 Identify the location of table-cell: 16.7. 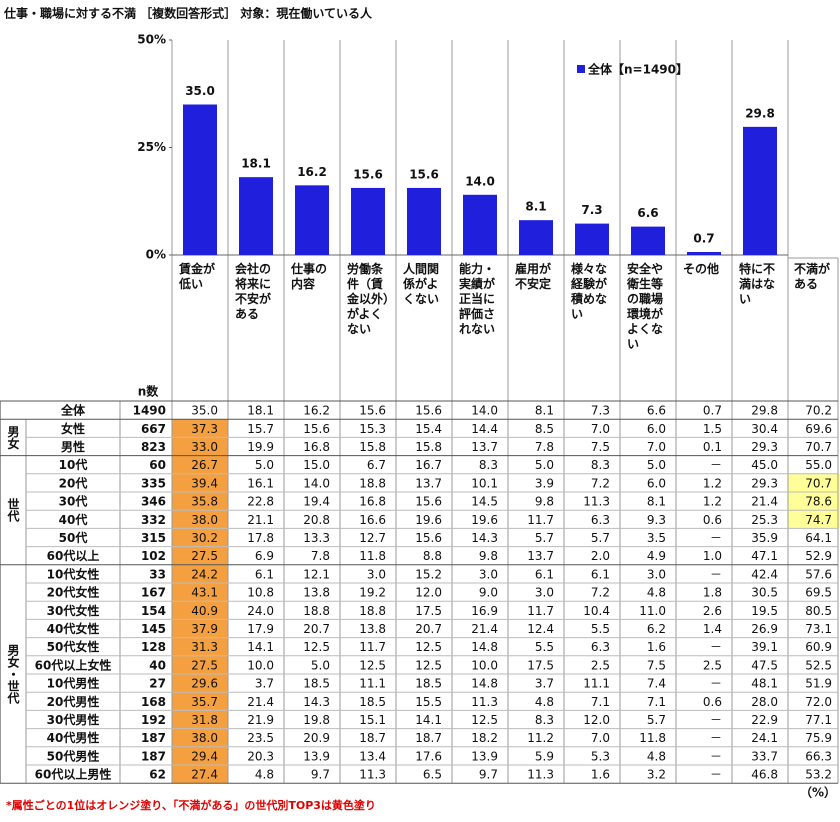
(428, 465).